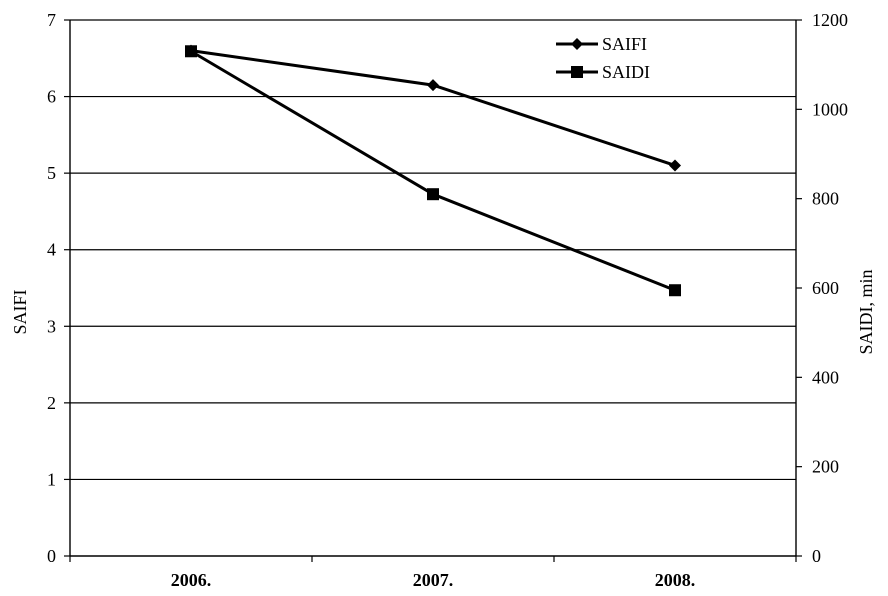 The image size is (888, 596). I want to click on x-tick-label: 2006., so click(191, 580).